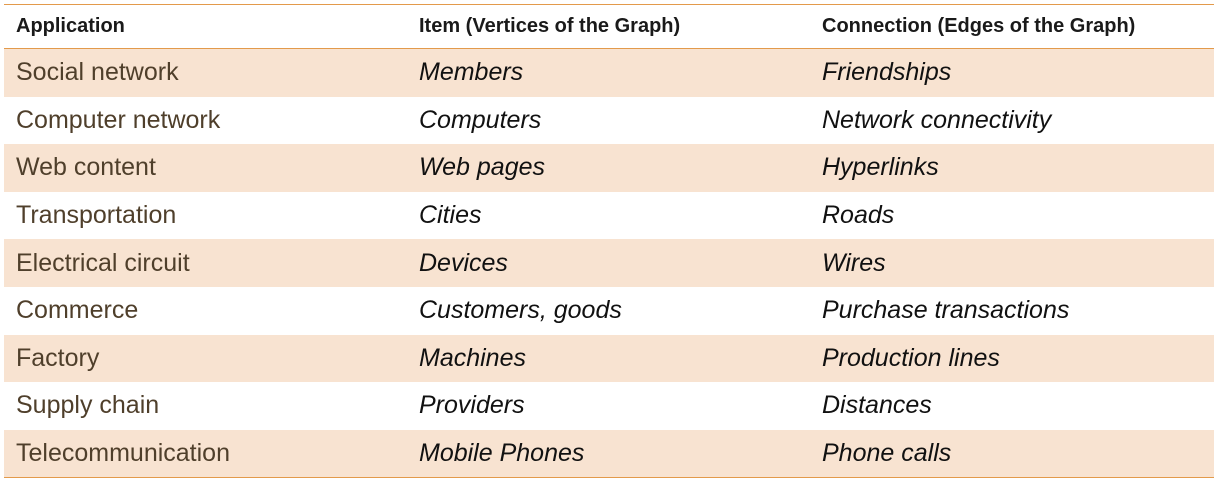  I want to click on cell-connection: Roads, so click(1012, 215).